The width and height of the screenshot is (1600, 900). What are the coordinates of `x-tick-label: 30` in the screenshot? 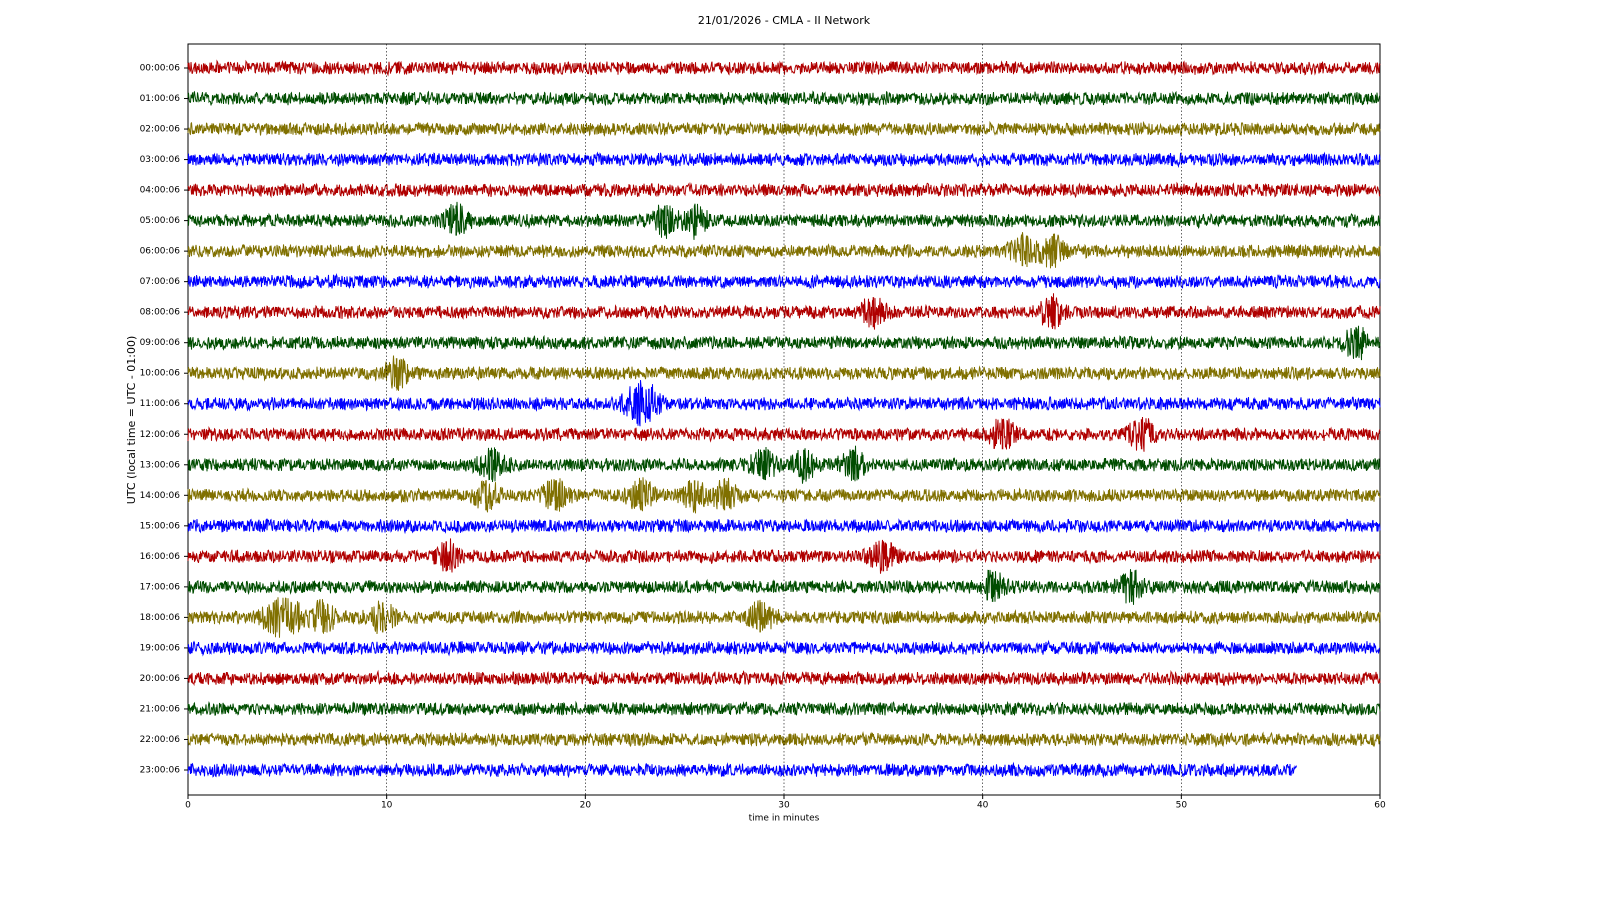 It's located at (784, 806).